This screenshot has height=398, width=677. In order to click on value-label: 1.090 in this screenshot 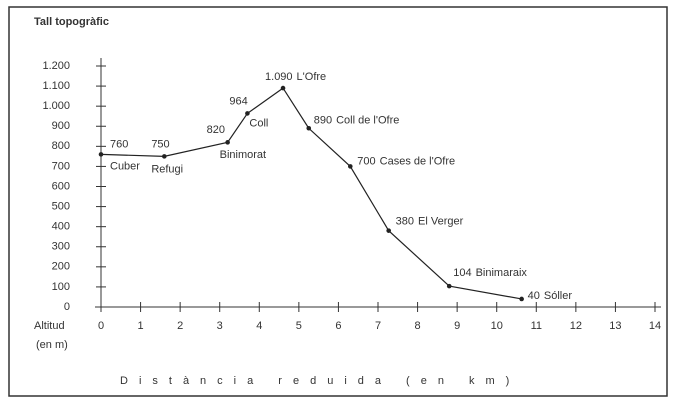, I will do `click(279, 77)`.